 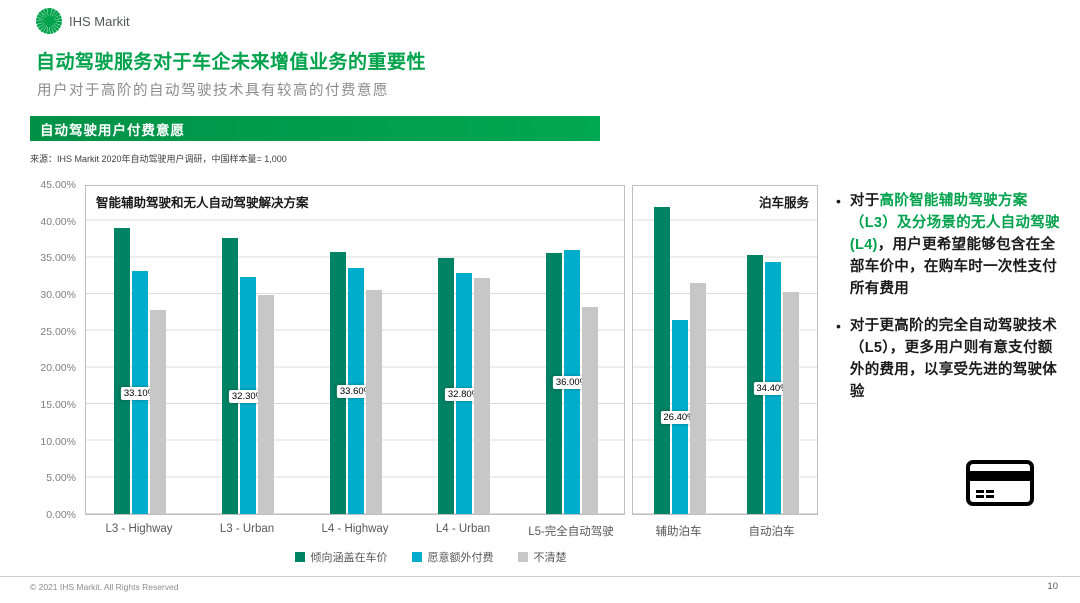 I want to click on y-axis-tick: 40.00%, so click(x=58, y=221).